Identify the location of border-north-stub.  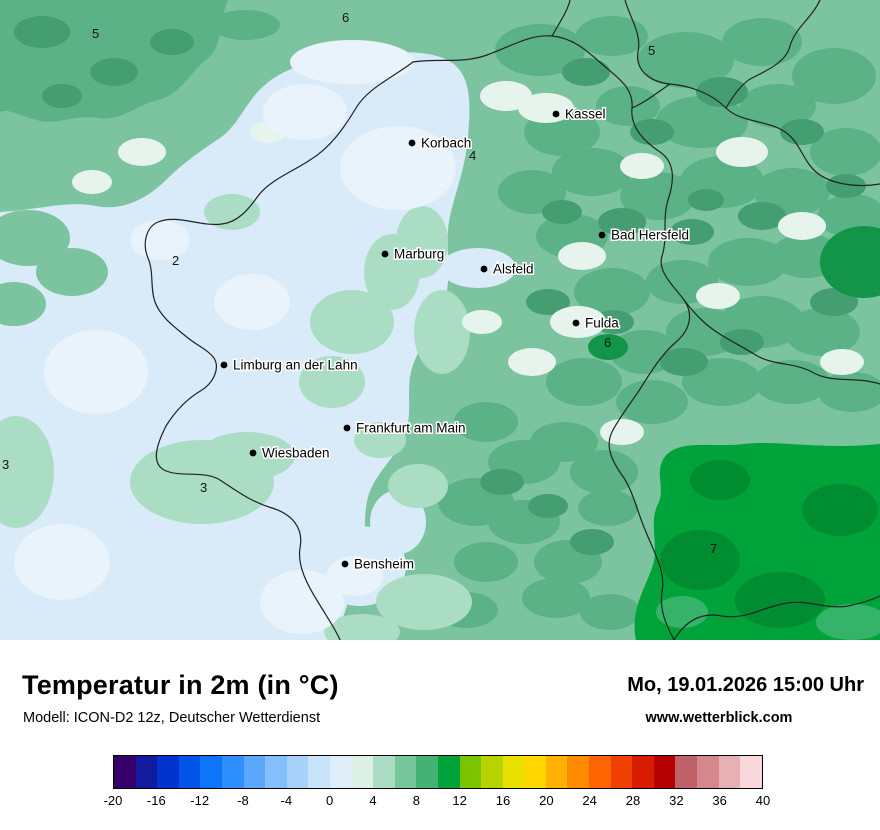
(561, 18).